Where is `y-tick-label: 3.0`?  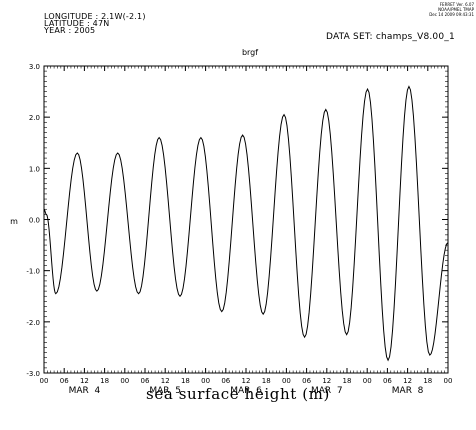
y-tick-label: 3.0 is located at coordinates (34, 67).